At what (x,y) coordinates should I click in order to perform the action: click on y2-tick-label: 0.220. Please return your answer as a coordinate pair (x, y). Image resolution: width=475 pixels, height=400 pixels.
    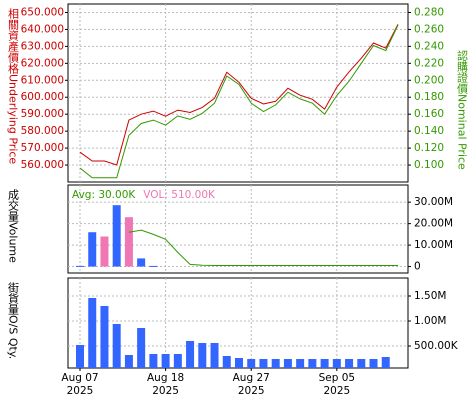
    Looking at the image, I should click on (429, 63).